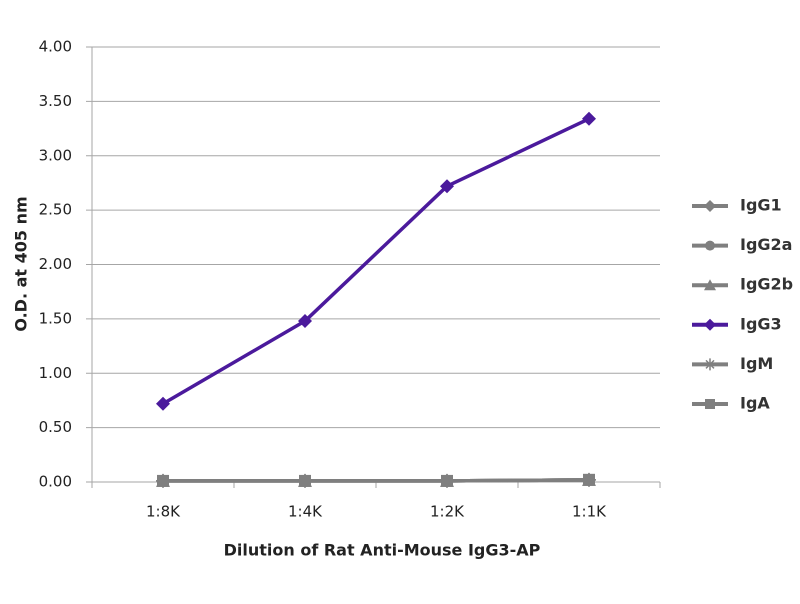  Describe the element at coordinates (55, 482) in the screenshot. I see `y-tick-label: 0.00` at that location.